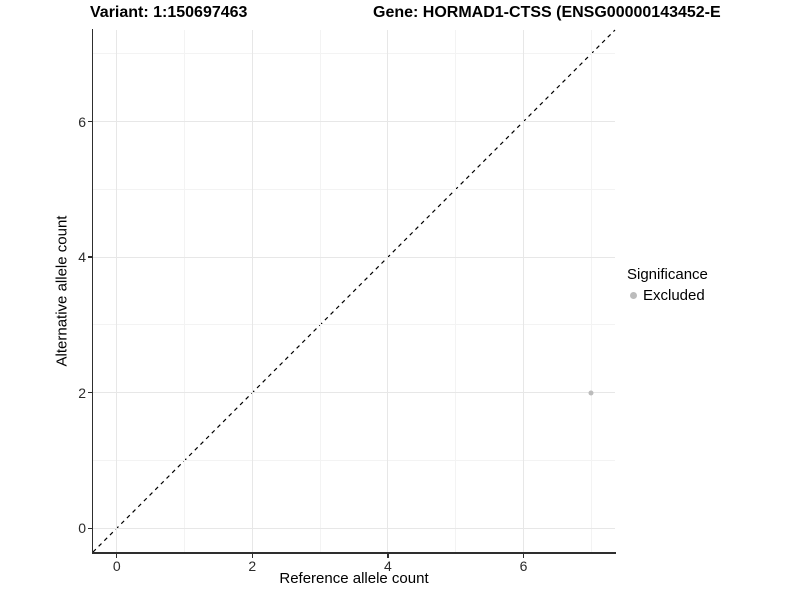 The width and height of the screenshot is (800, 600). Describe the element at coordinates (116, 566) in the screenshot. I see `x-tick-label: 0` at that location.